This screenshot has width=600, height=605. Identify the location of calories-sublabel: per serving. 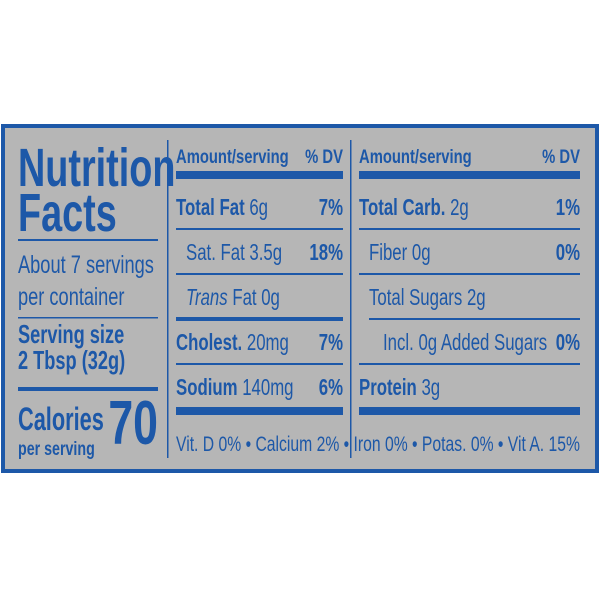
(56, 448).